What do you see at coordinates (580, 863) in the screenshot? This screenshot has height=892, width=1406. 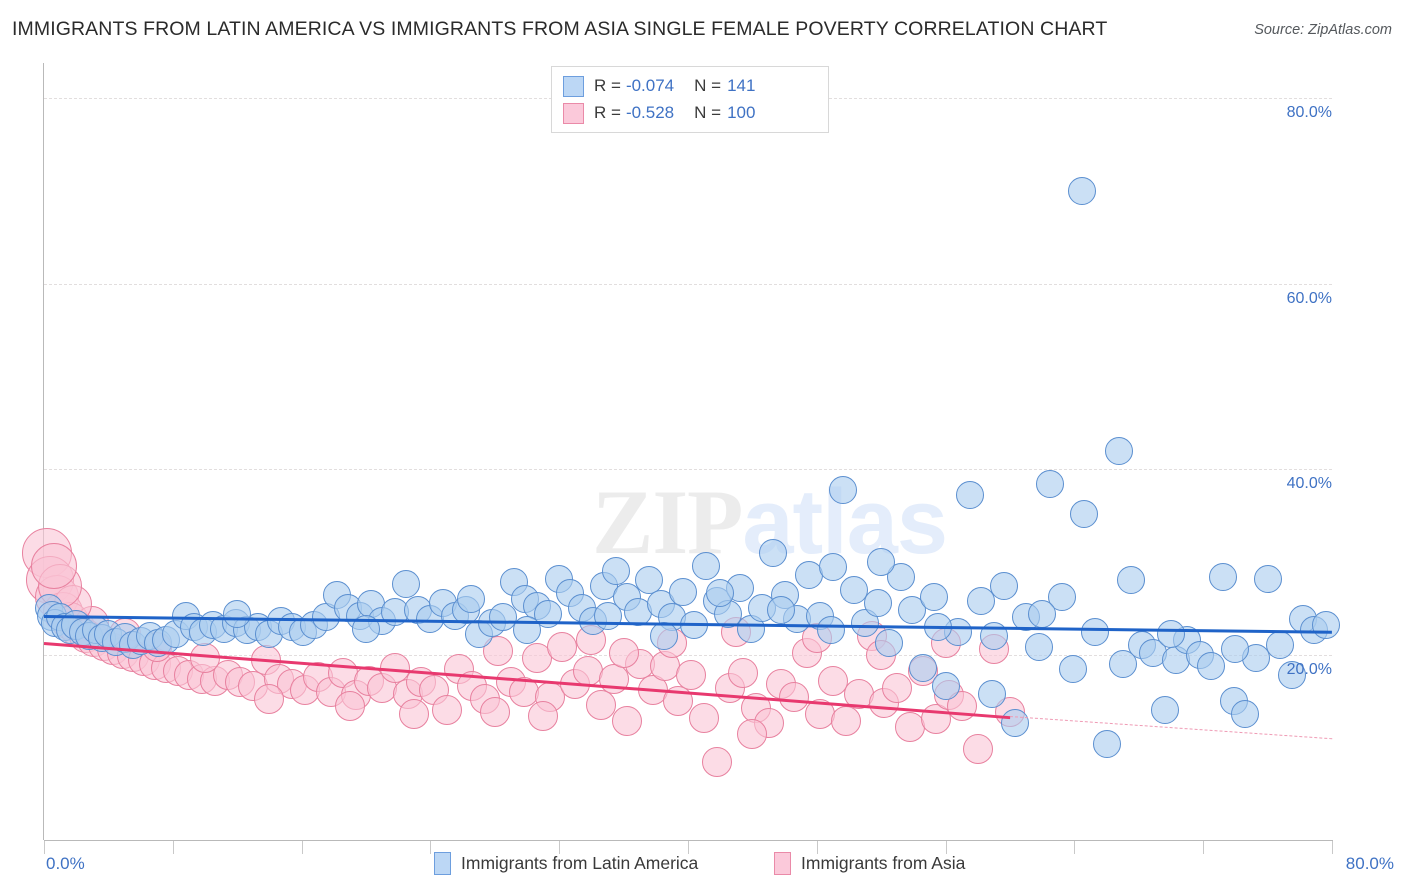 I see `series-label-latin-america: Immigrants from Latin America` at bounding box center [580, 863].